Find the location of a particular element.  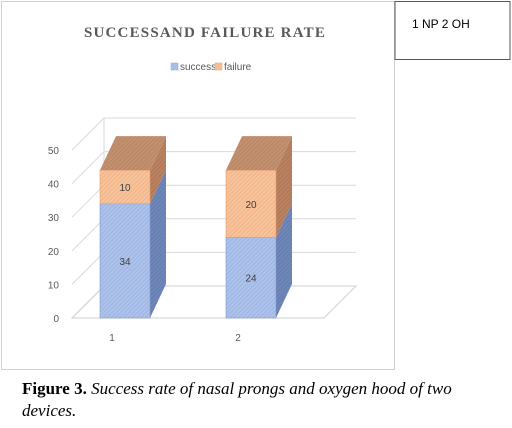

y-axis-ticks: 0 10 20 30 40 50 is located at coordinates (54, 235).